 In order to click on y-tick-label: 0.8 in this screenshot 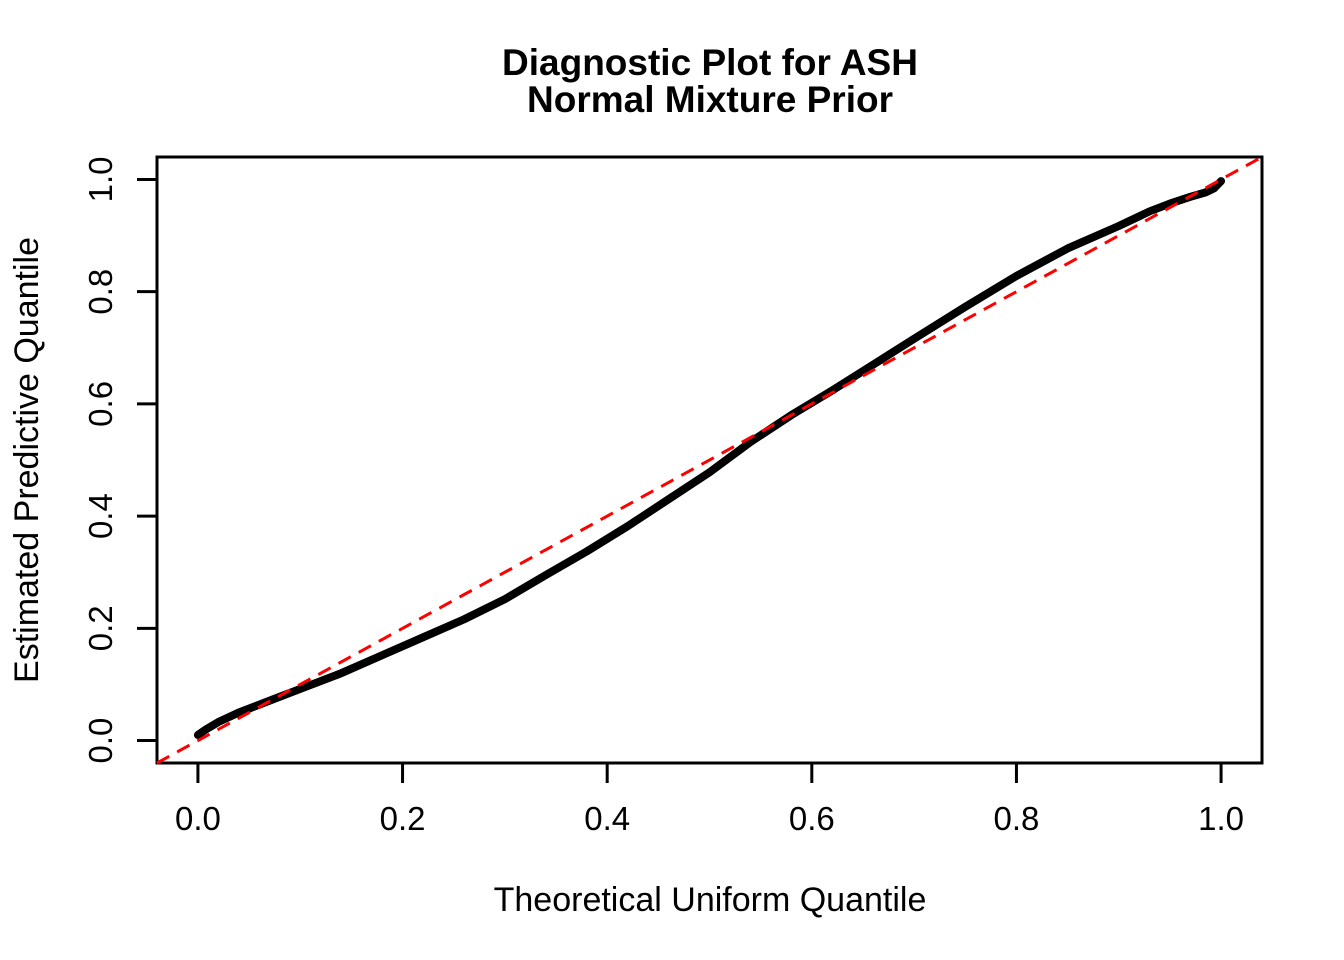, I will do `click(100, 292)`.